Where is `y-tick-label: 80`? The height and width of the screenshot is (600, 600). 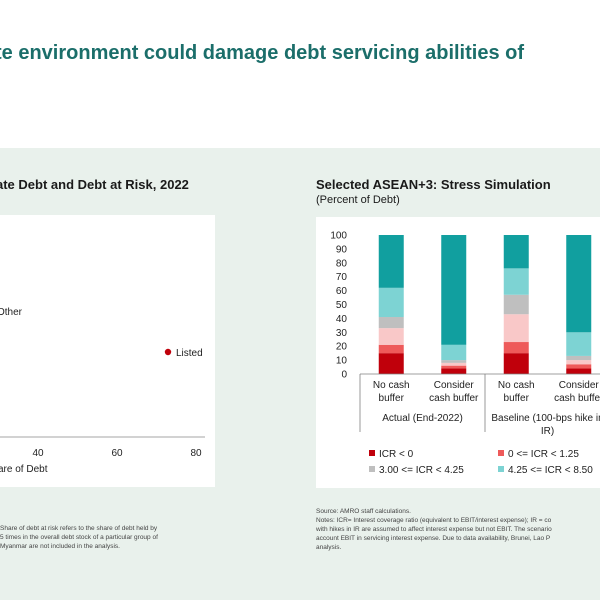
y-tick-label: 80 is located at coordinates (342, 263).